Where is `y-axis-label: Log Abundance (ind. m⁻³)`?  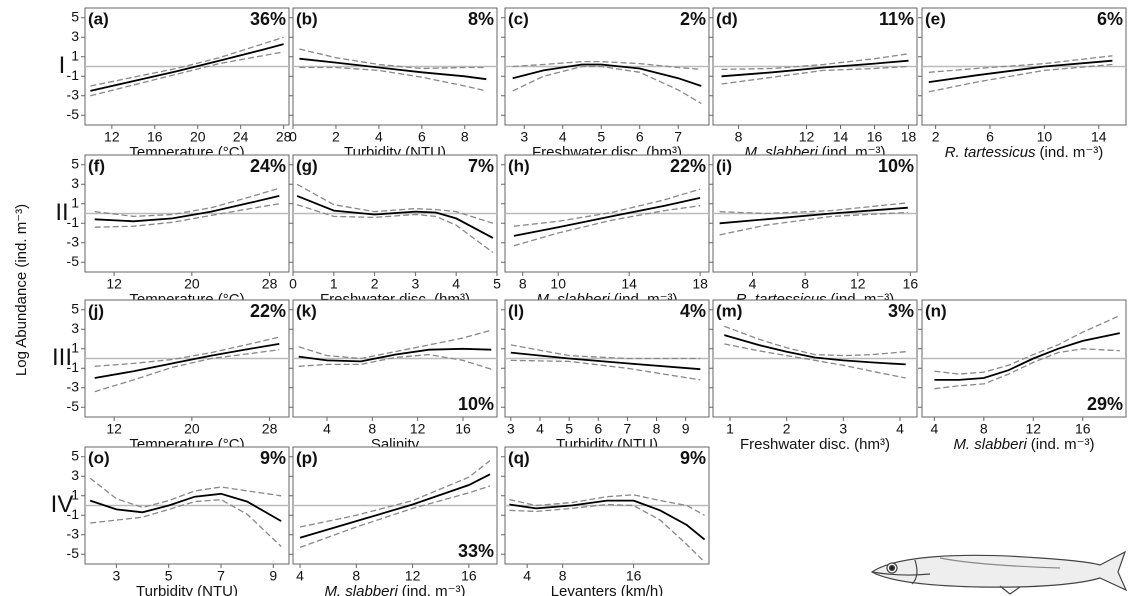 y-axis-label: Log Abundance (ind. m⁻³) is located at coordinates (21, 290).